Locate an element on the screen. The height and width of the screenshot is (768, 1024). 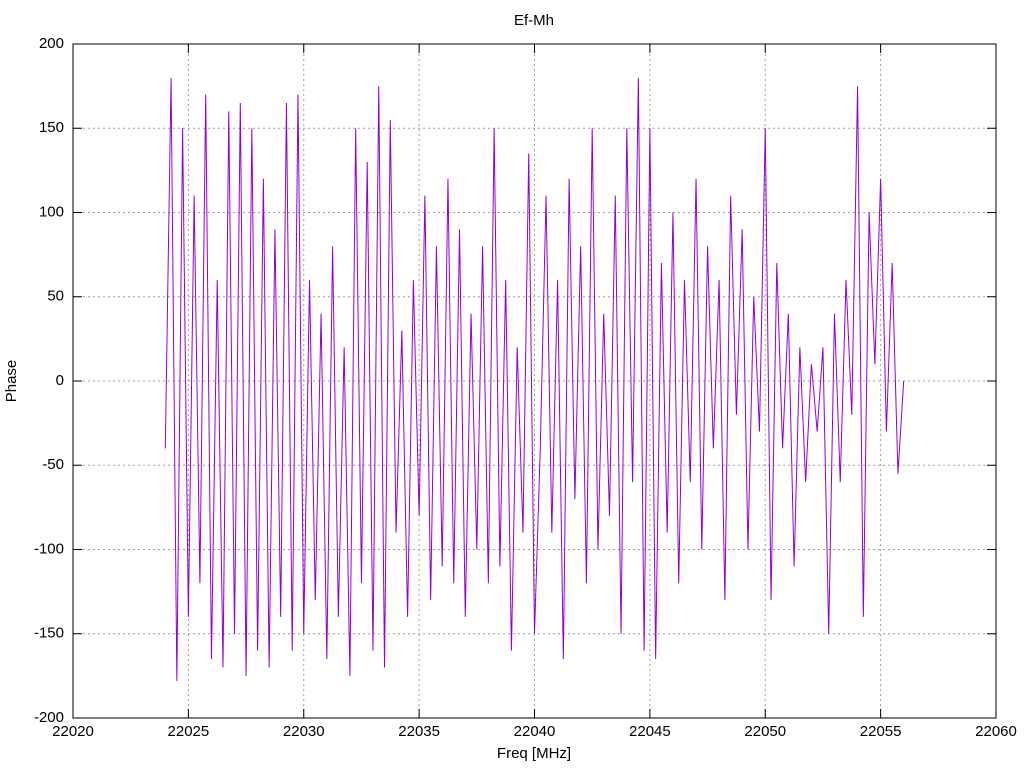
x-tick-label: 22025 is located at coordinates (189, 731).